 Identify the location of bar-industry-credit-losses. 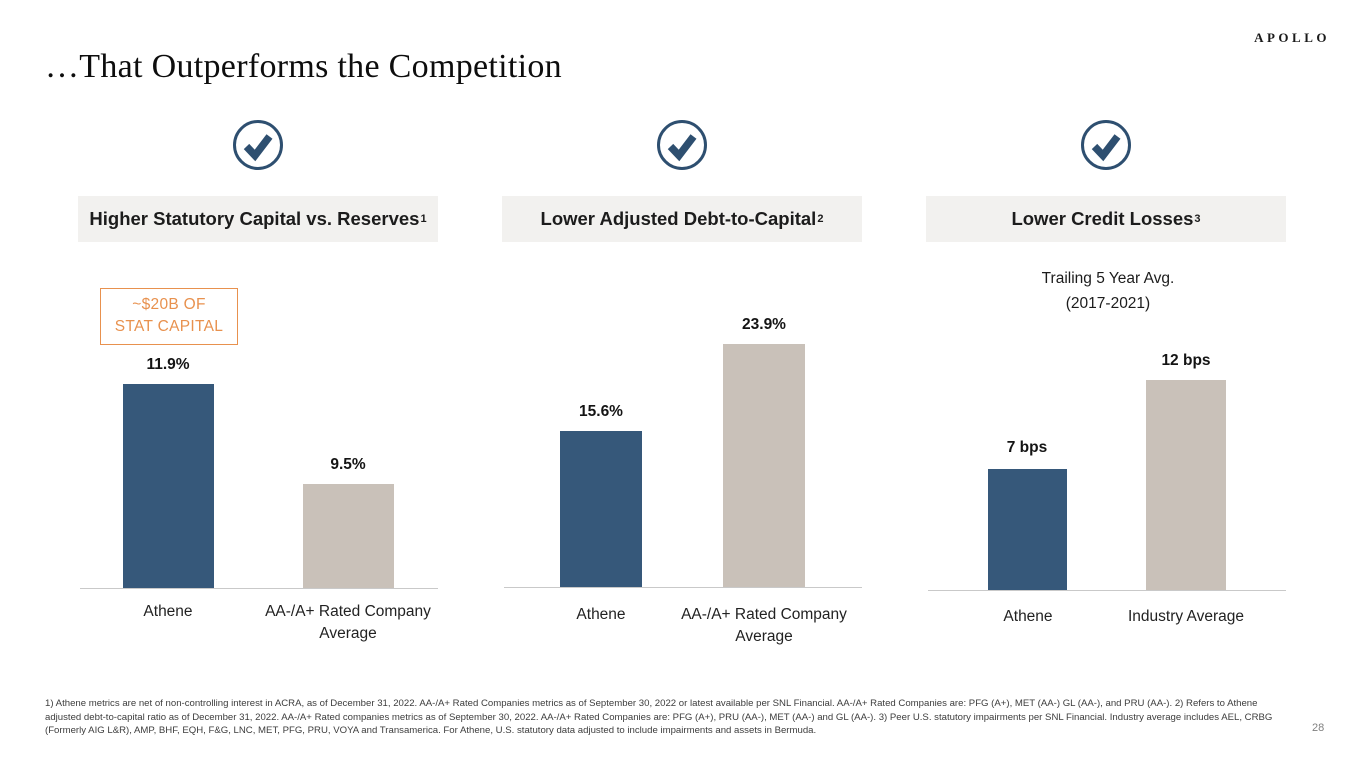
(1186, 485).